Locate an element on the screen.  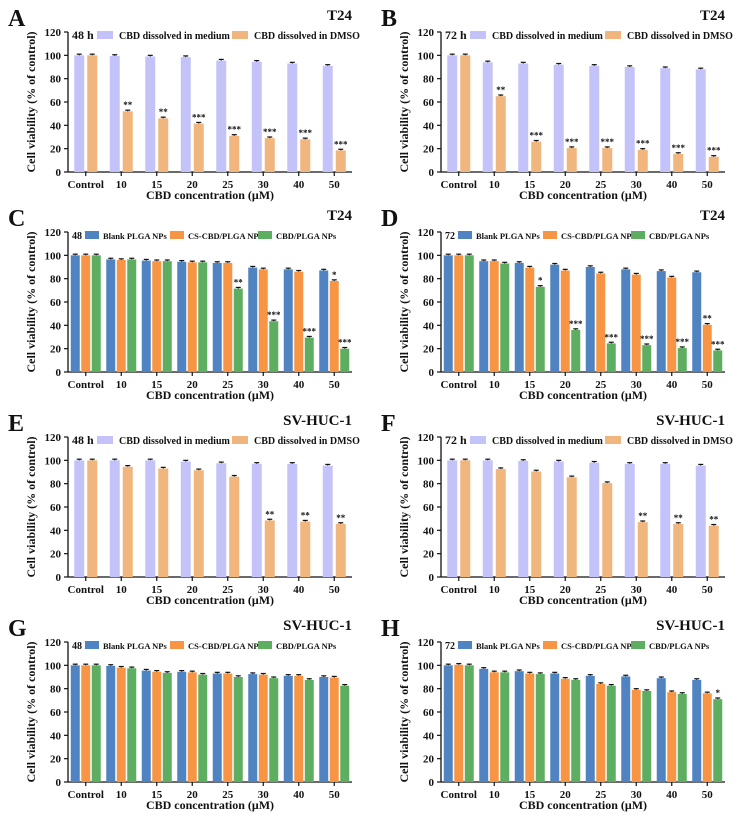
time-label: 72 h is located at coordinates (456, 35).